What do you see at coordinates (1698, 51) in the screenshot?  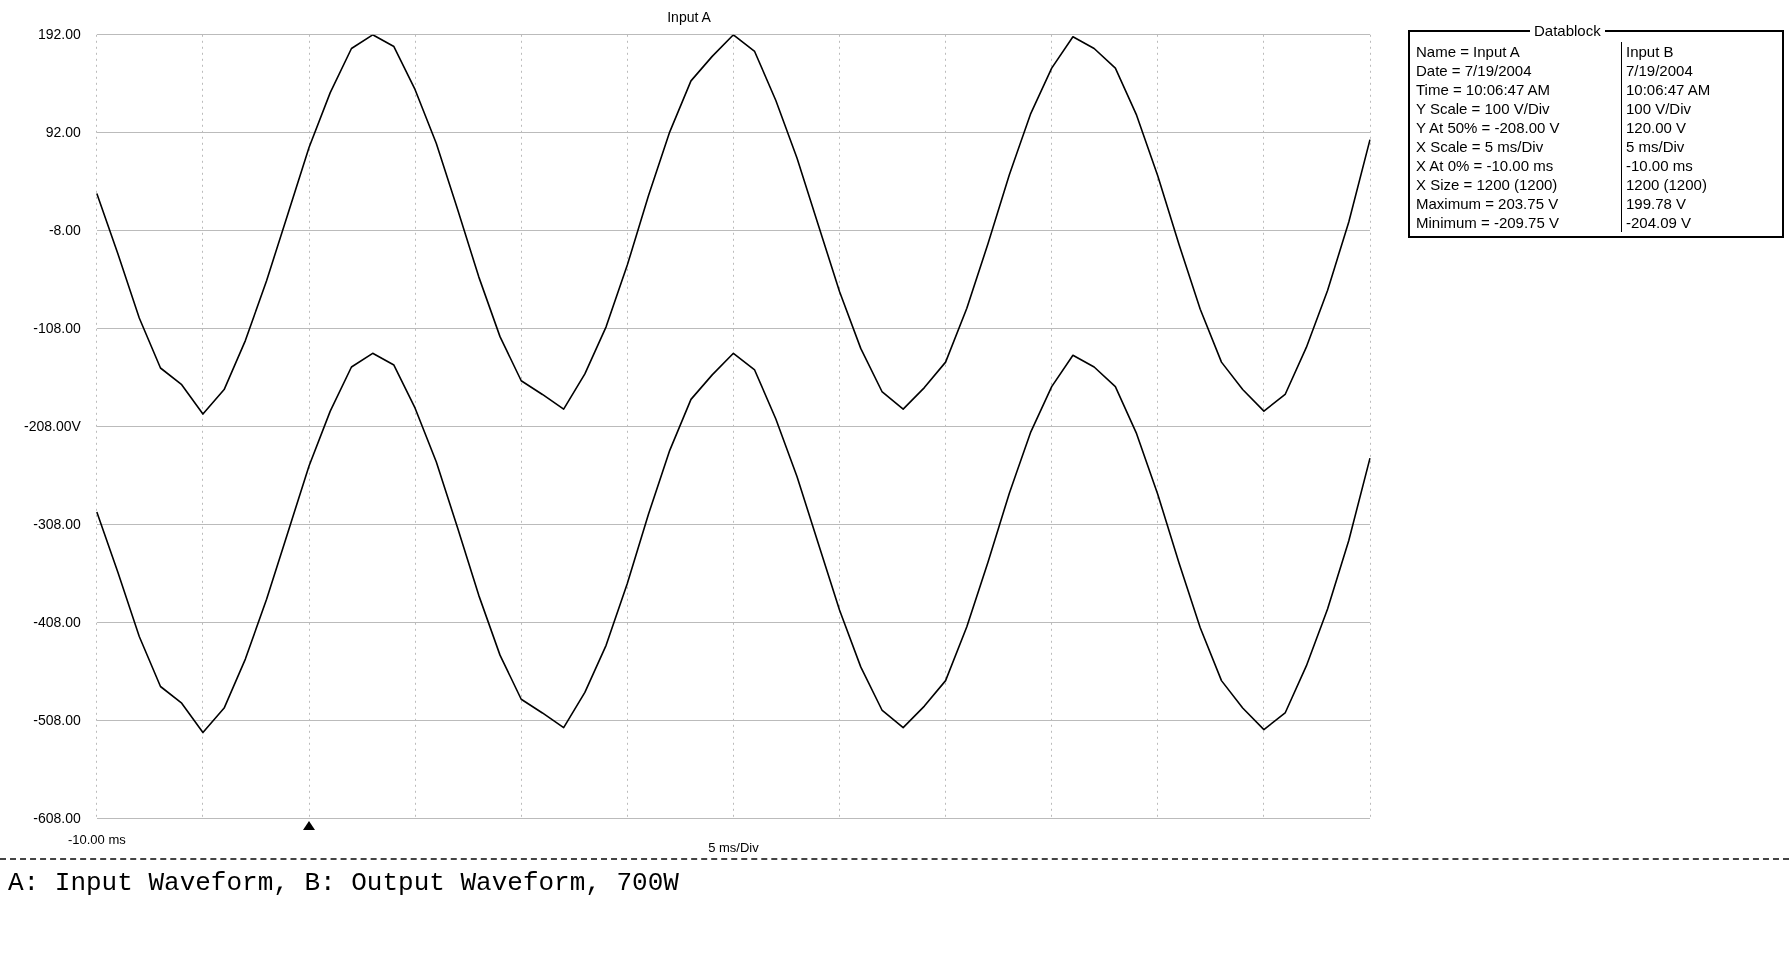 I see `text: Input B` at bounding box center [1698, 51].